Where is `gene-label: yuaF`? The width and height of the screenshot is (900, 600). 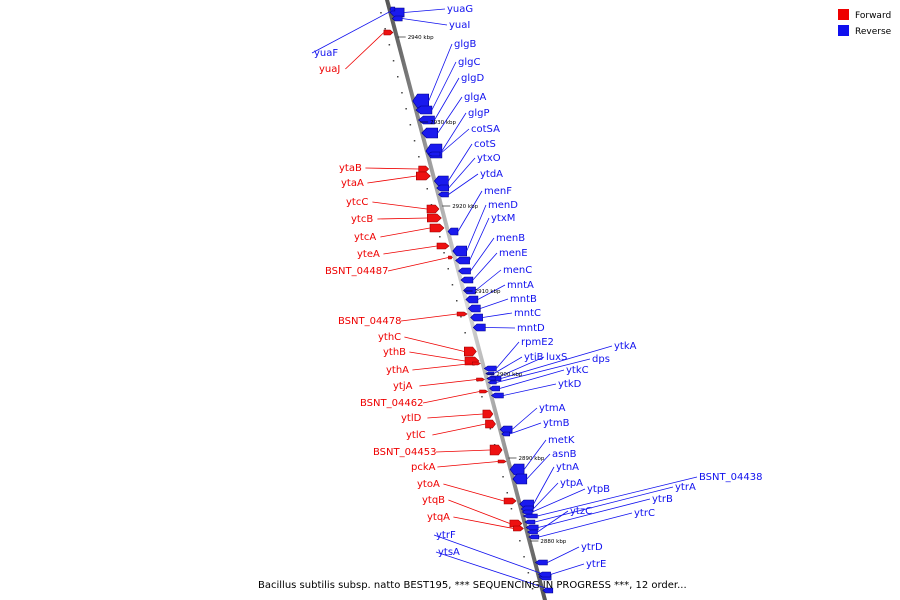
gene-label: yuaF is located at coordinates (326, 53).